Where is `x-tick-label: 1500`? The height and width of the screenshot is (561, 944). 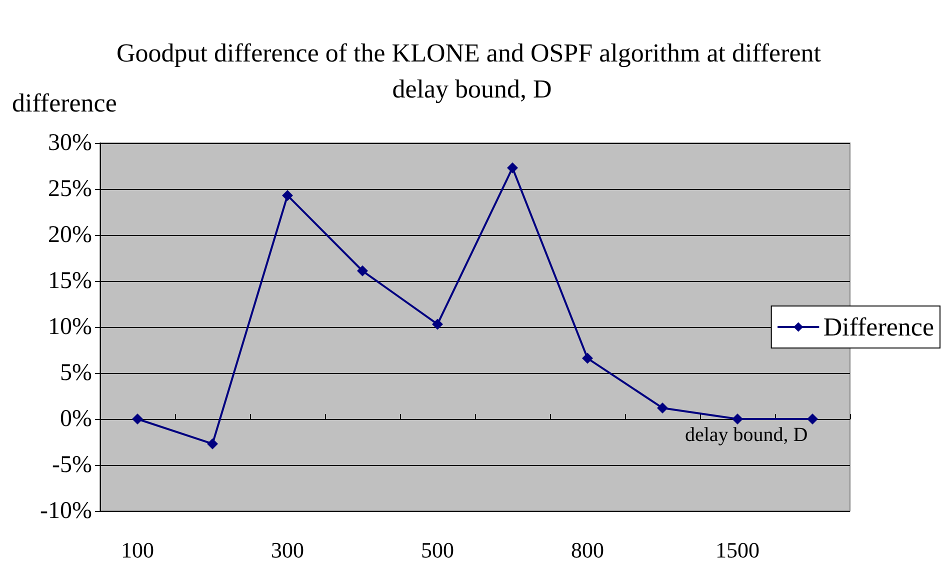
x-tick-label: 1500 is located at coordinates (738, 549).